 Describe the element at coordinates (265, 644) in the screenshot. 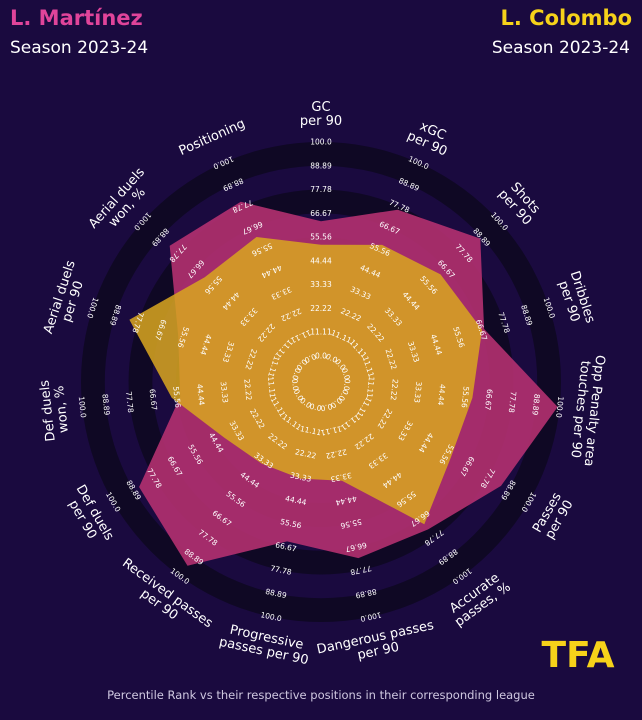

I see `metric-label: Progressivepasses per 90` at that location.